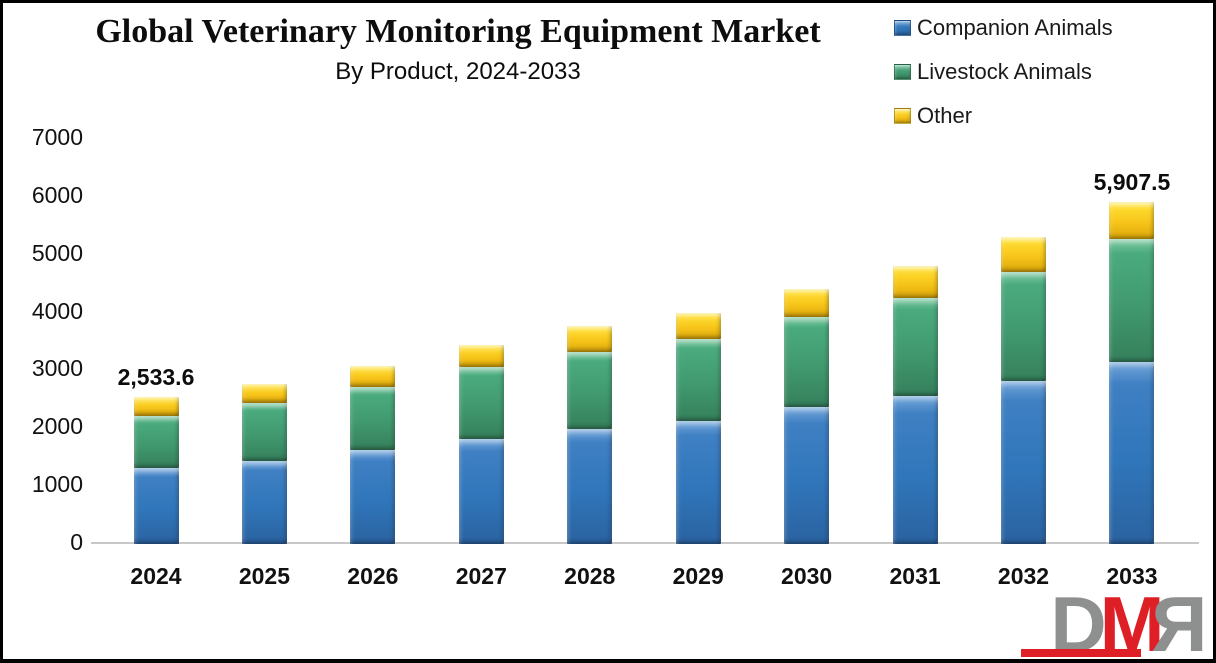  What do you see at coordinates (590, 576) in the screenshot?
I see `x-tick-2028: 2028` at bounding box center [590, 576].